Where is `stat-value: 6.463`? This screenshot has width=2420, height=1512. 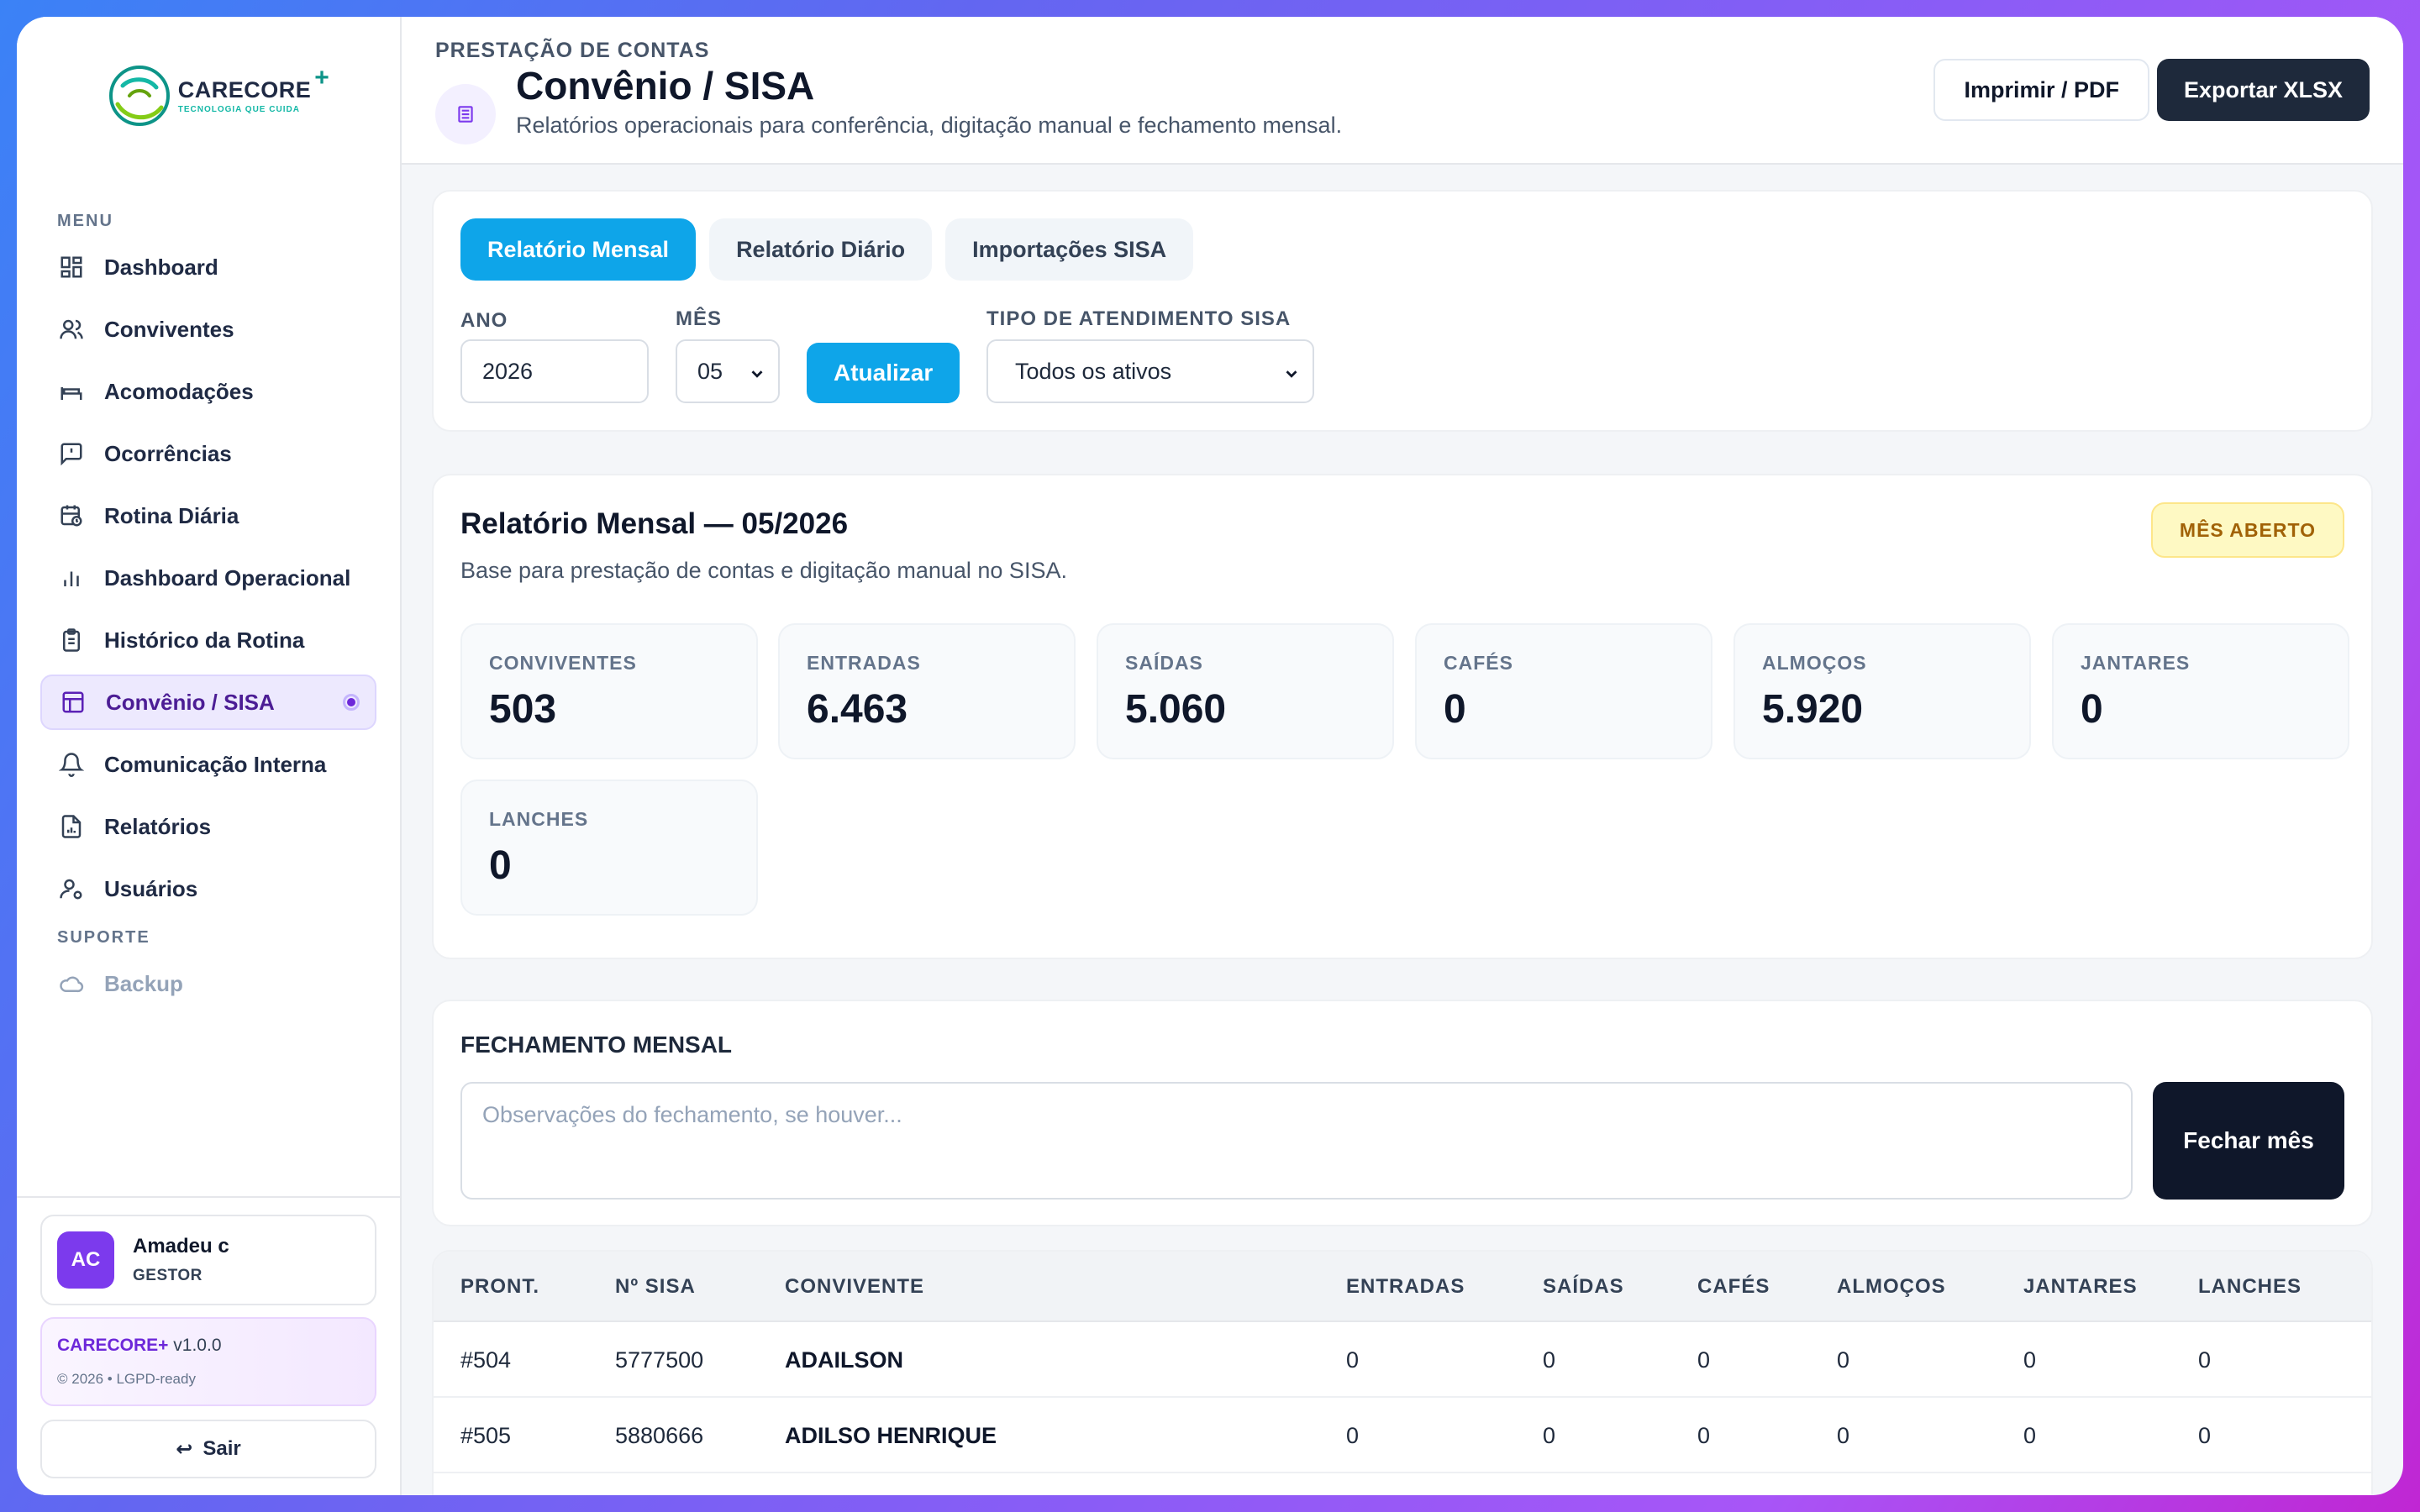
stat-value: 6.463 is located at coordinates (857, 709).